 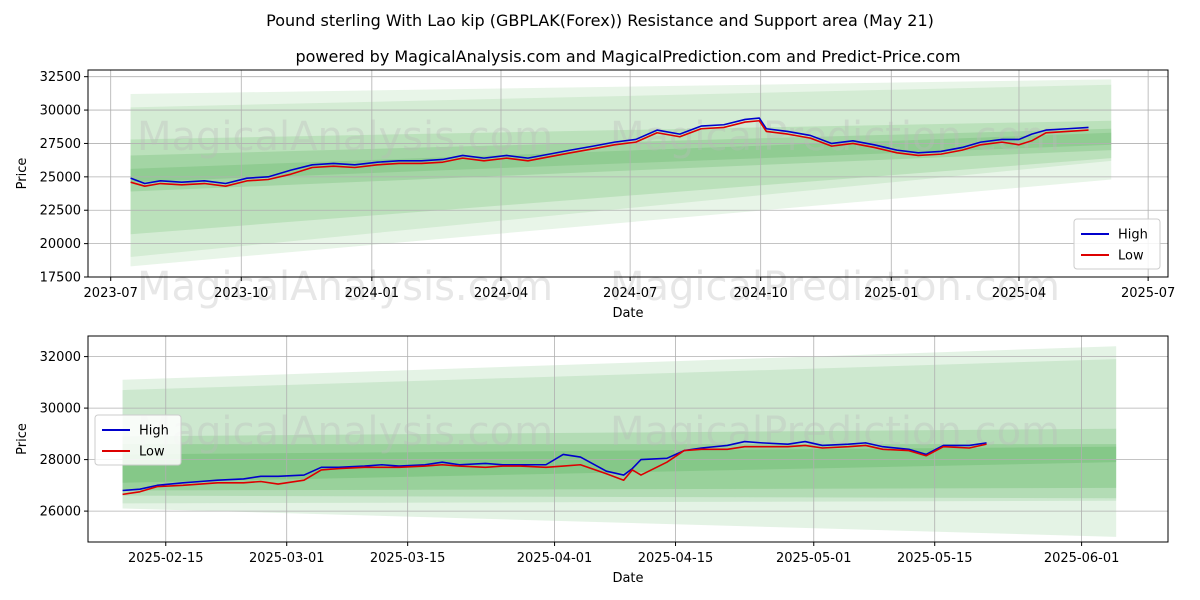 I want to click on top-series-high, so click(x=609, y=151).